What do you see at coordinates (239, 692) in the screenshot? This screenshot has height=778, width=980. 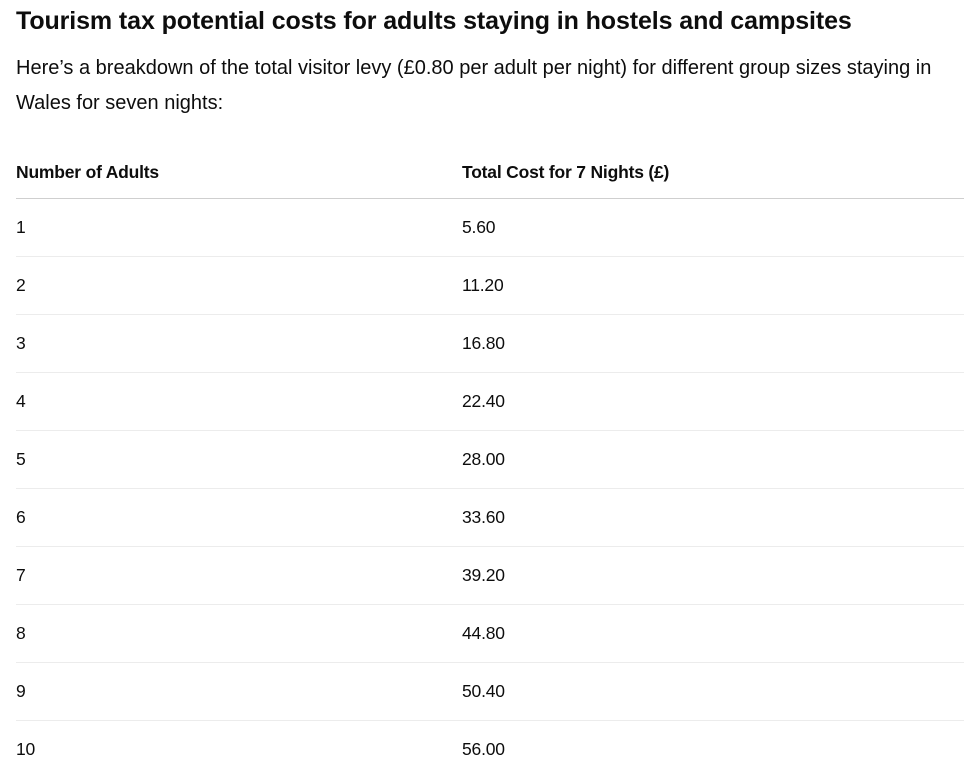 I see `cell-adults: 9` at bounding box center [239, 692].